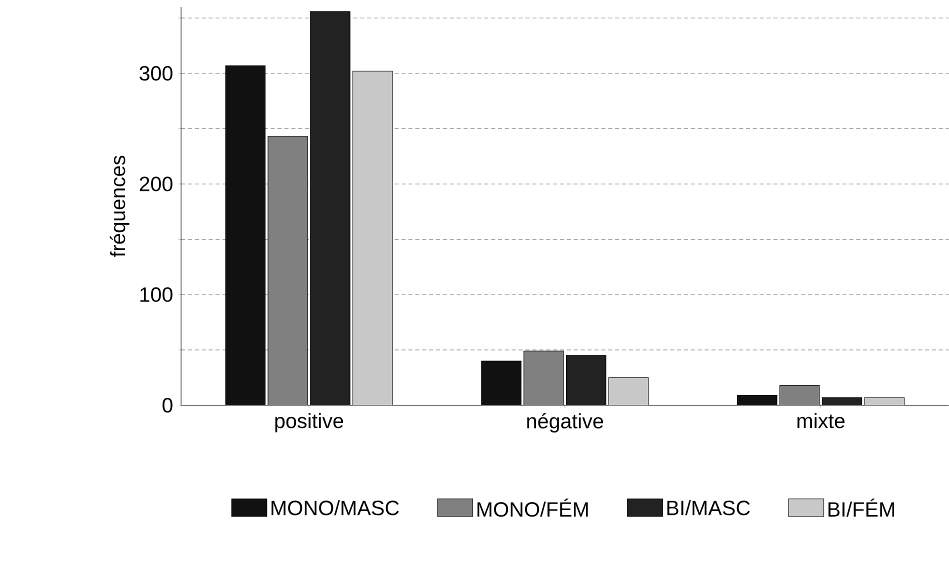  What do you see at coordinates (156, 184) in the screenshot?
I see `y-tick-label: 200` at bounding box center [156, 184].